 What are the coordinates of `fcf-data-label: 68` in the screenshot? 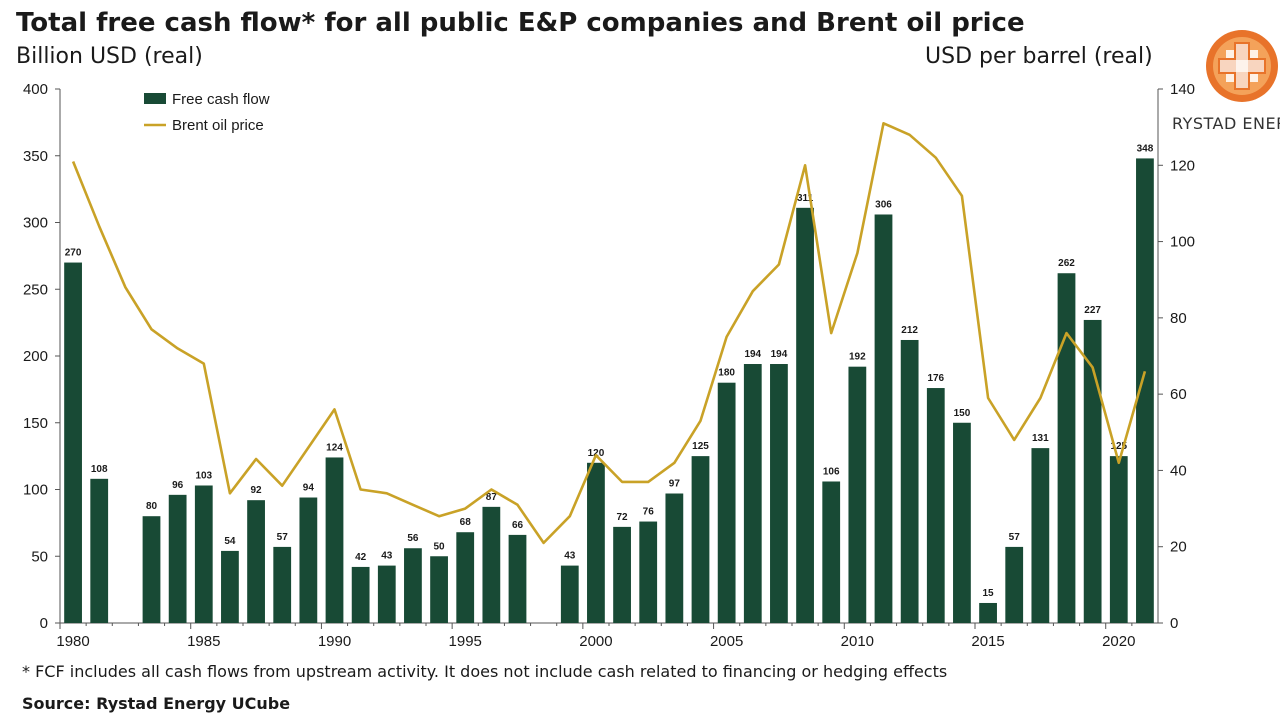 It's located at (466, 522).